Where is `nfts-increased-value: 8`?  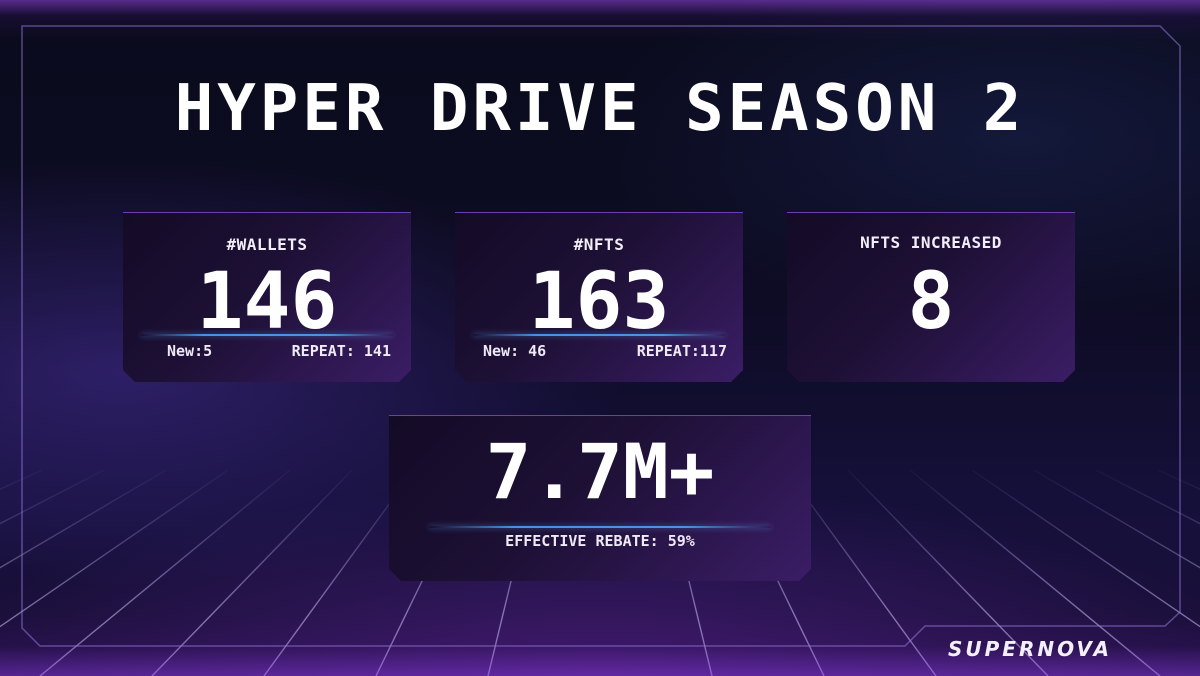 nfts-increased-value: 8 is located at coordinates (931, 302).